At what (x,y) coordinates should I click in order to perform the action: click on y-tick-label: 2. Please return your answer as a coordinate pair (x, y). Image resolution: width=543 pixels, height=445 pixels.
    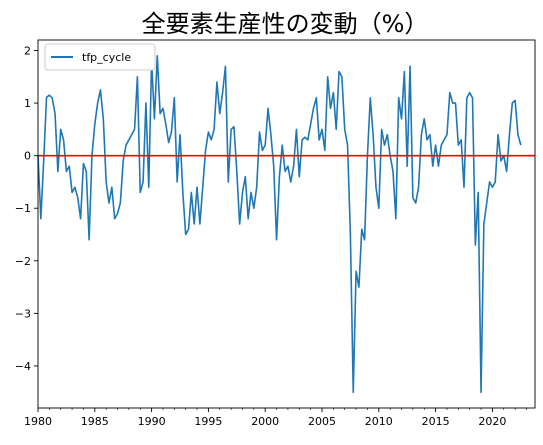
    Looking at the image, I should click on (27, 51).